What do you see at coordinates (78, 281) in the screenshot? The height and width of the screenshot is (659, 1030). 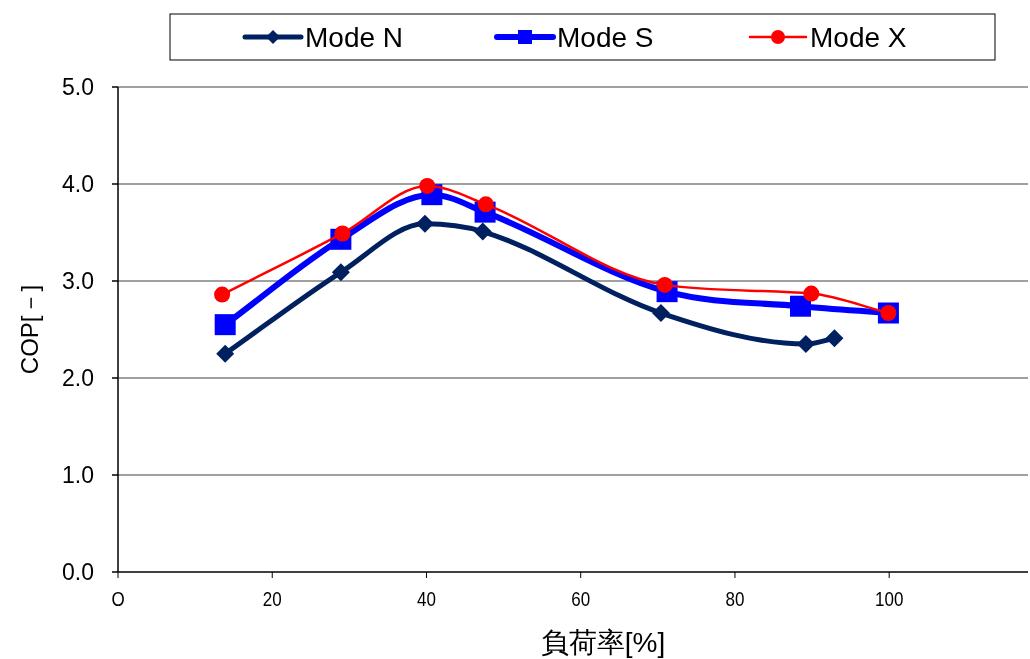 I see `y-tick-label: 3.0` at bounding box center [78, 281].